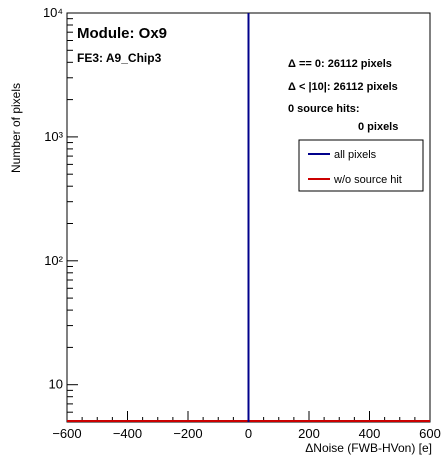 The image size is (446, 459). What do you see at coordinates (378, 127) in the screenshot?
I see `annotation-source-pixels: 0 pixels` at bounding box center [378, 127].